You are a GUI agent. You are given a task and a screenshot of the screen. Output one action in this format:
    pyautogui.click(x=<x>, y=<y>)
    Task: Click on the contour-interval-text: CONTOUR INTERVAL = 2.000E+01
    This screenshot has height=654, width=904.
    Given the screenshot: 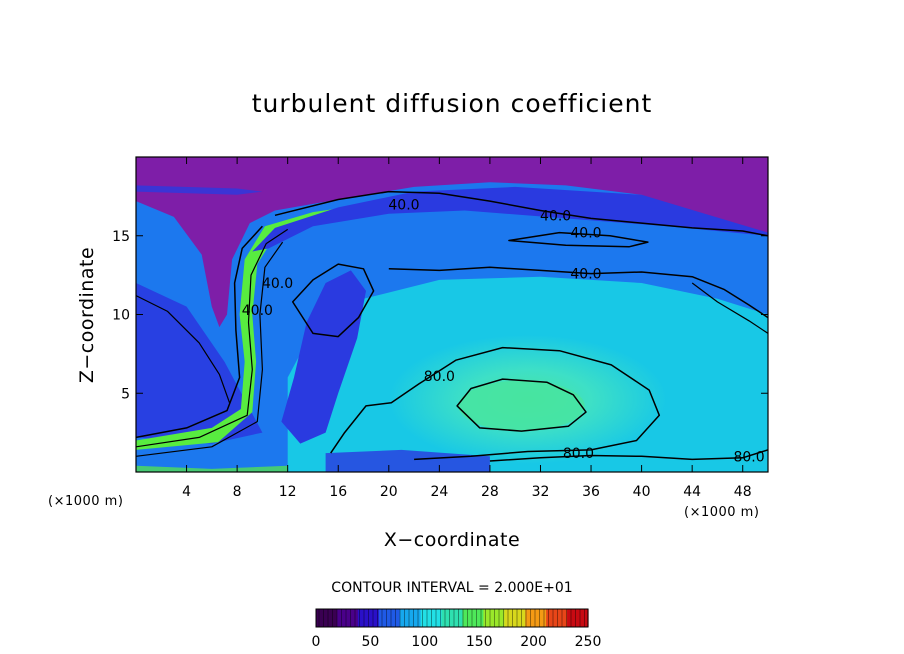 What is the action you would take?
    pyautogui.click(x=451, y=588)
    